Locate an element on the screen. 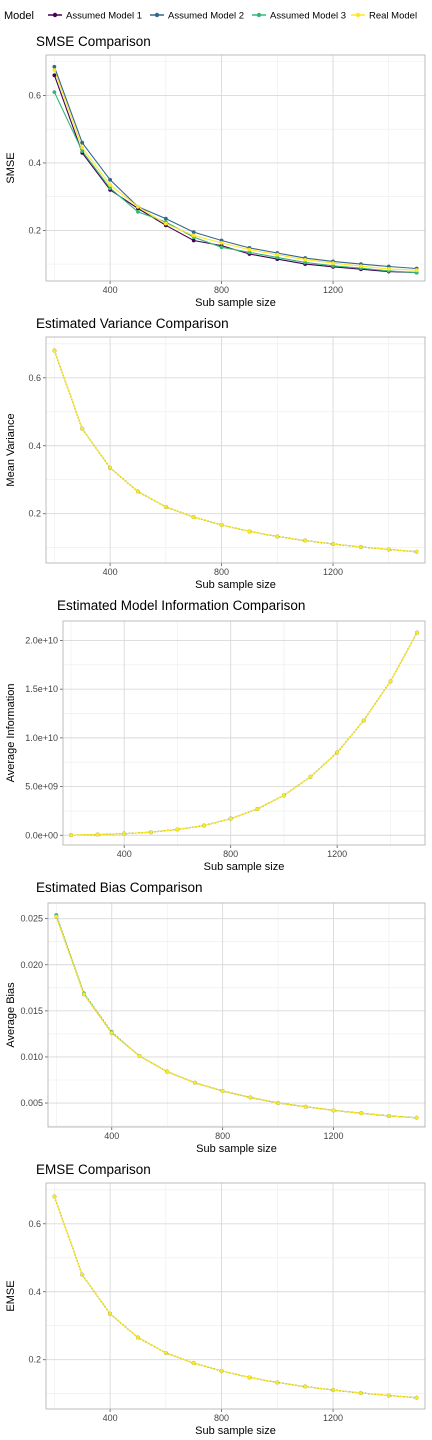 This screenshot has height=1440, width=432. legend-label-model-3: Assumed Model 3 is located at coordinates (308, 16).